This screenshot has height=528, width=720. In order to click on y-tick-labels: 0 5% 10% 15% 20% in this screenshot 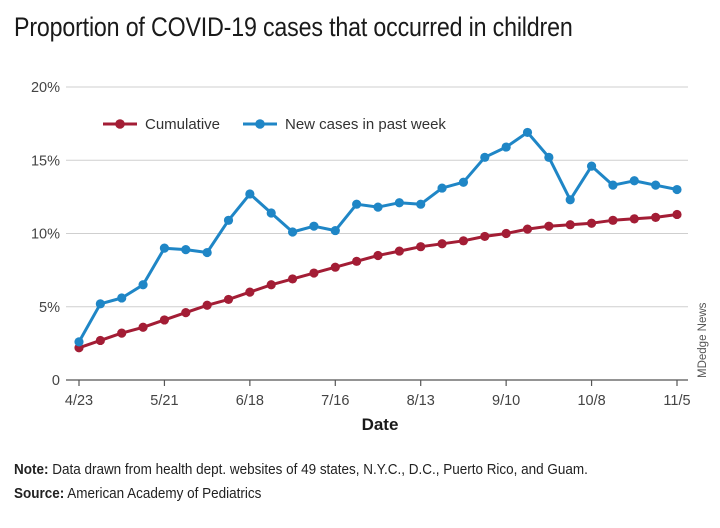, I will do `click(45, 234)`.